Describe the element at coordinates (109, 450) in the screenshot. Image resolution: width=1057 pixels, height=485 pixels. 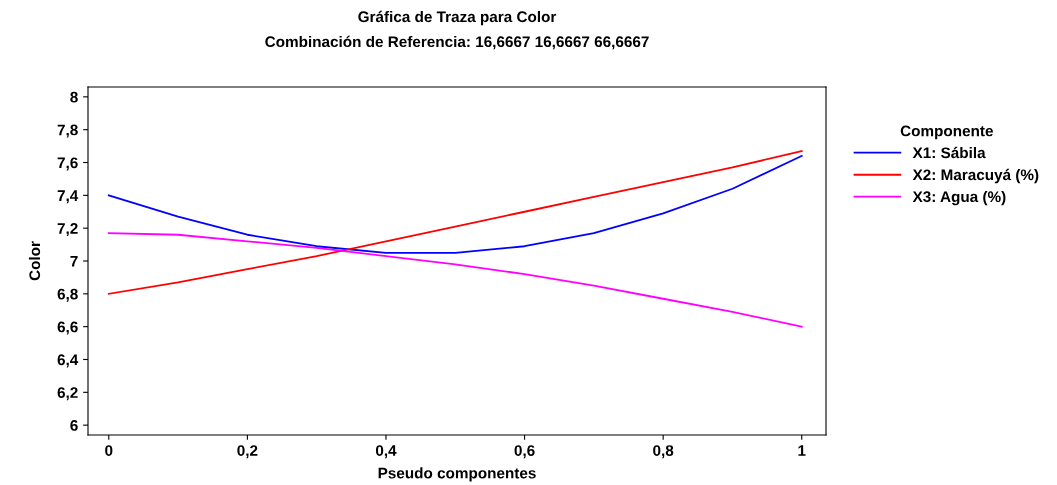
I see `x-tick-label: 0` at that location.